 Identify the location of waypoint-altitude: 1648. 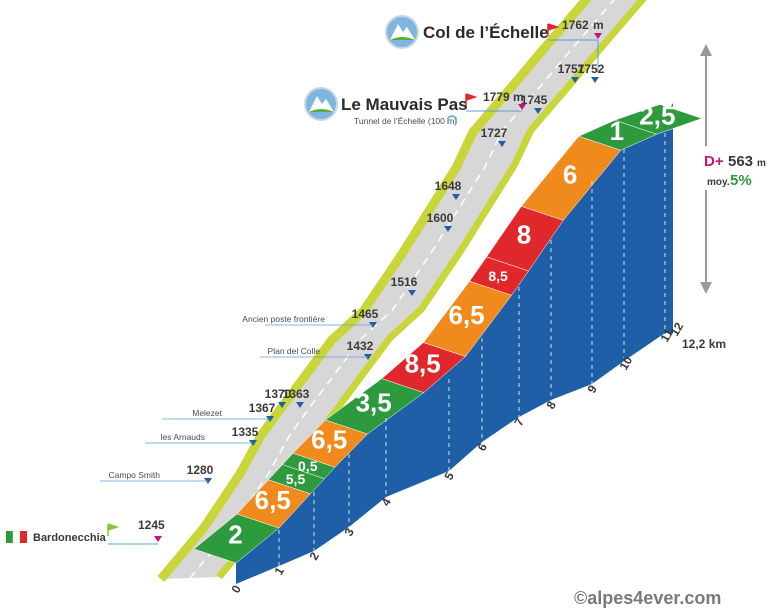
(448, 186).